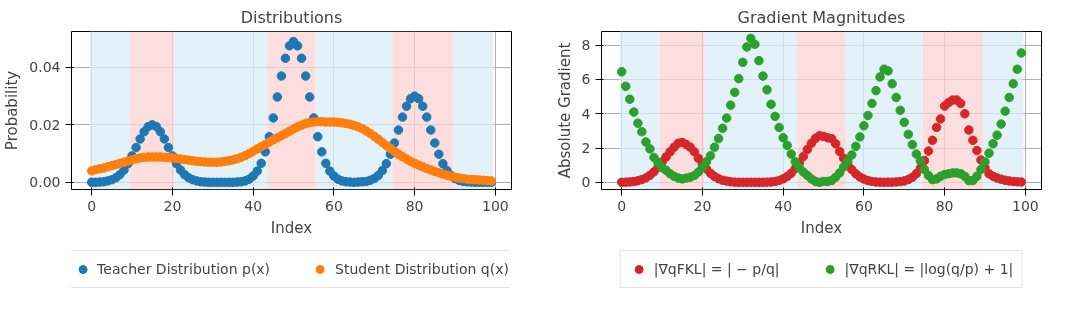  What do you see at coordinates (45, 182) in the screenshot?
I see `y-tick-label: 0.00` at bounding box center [45, 182].